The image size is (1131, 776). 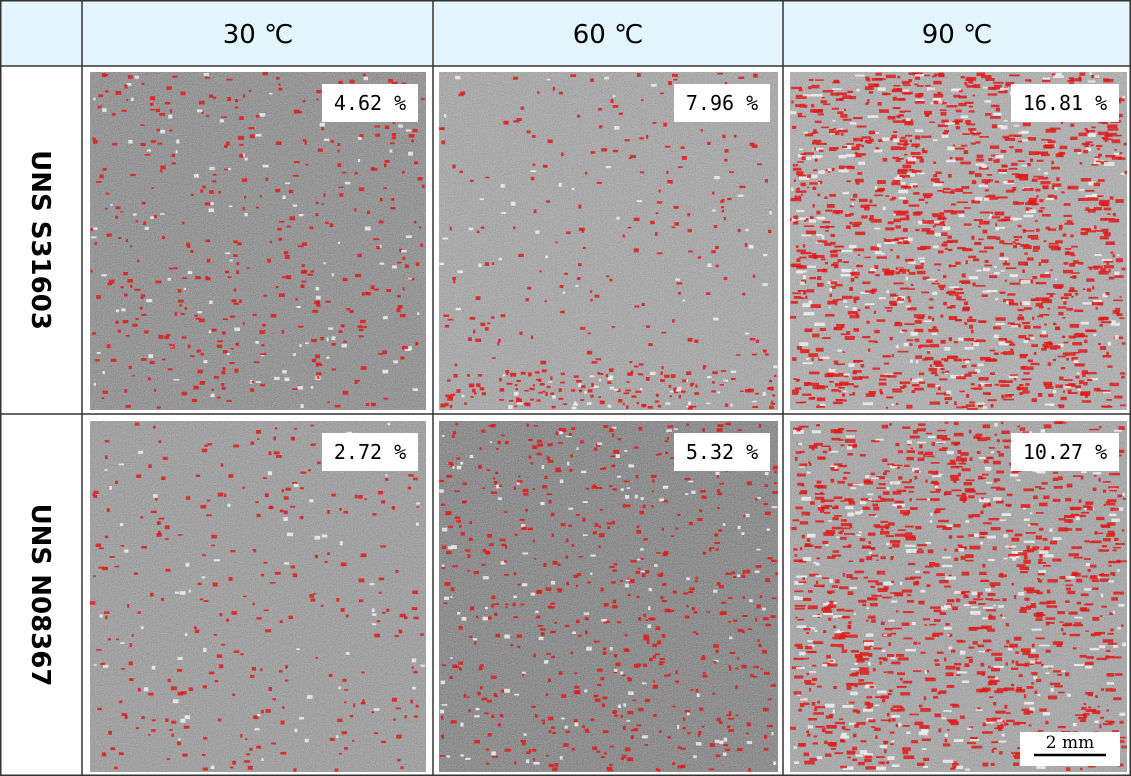 I want to click on specimen-image, so click(x=958, y=596).